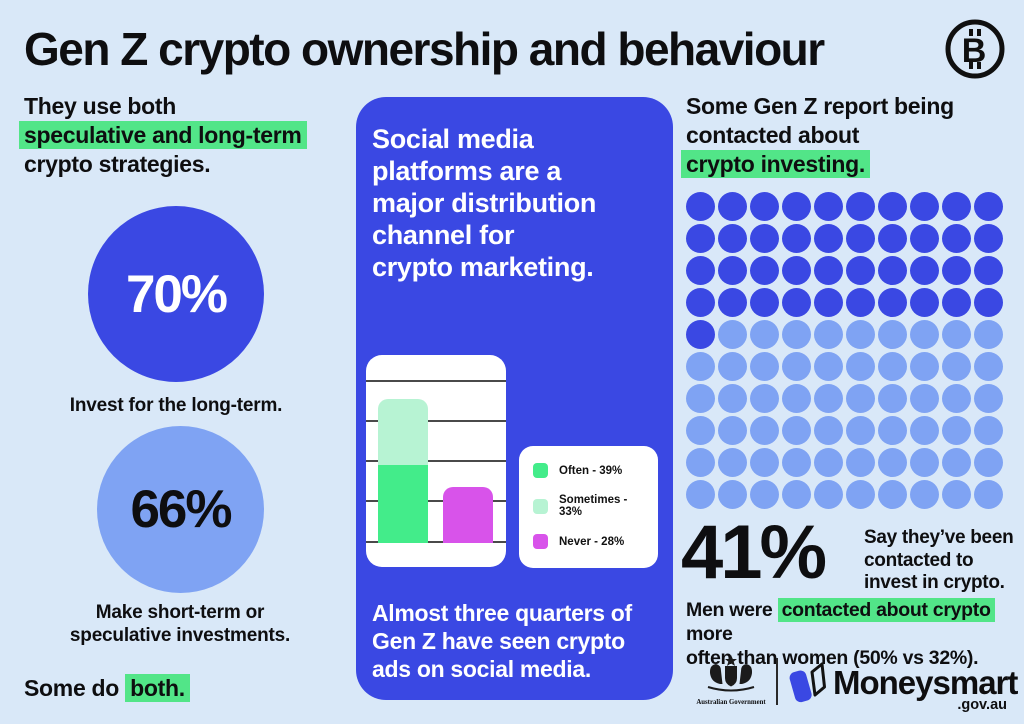 The width and height of the screenshot is (1024, 724). Describe the element at coordinates (157, 688) in the screenshot. I see `left-footer-highlight: both.` at that location.